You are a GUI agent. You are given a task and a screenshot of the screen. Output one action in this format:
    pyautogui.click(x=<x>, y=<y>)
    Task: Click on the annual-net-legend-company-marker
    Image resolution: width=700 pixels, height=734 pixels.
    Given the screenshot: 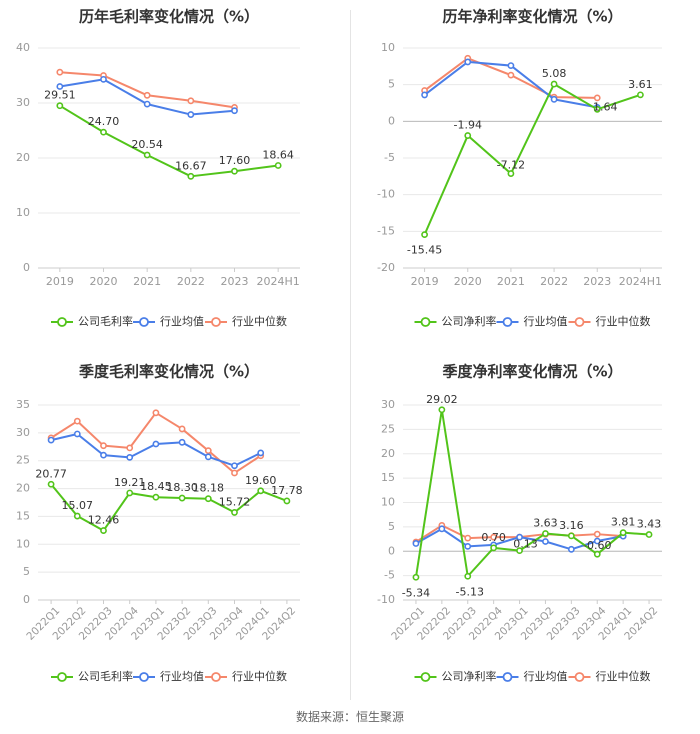 What is the action you would take?
    pyautogui.click(x=425, y=322)
    